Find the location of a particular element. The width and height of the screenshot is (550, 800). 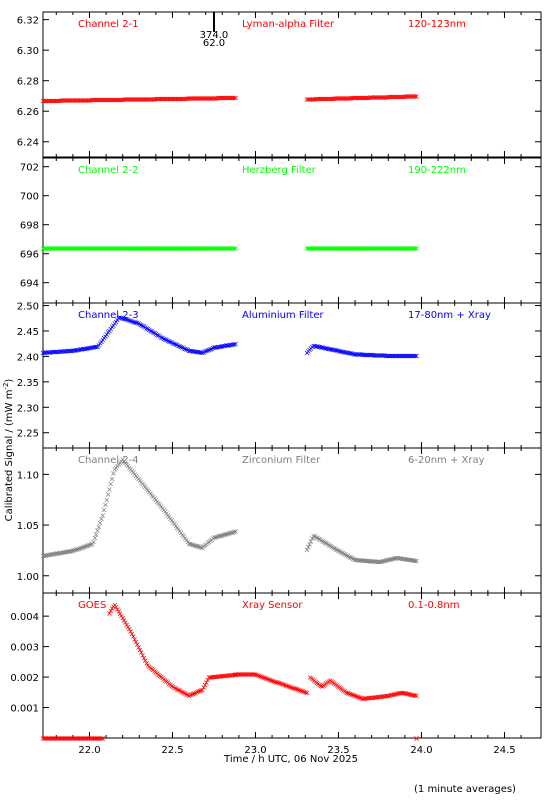

y-axis-label: Calibrated Signal / (mW m-2) is located at coordinates (8, 450).